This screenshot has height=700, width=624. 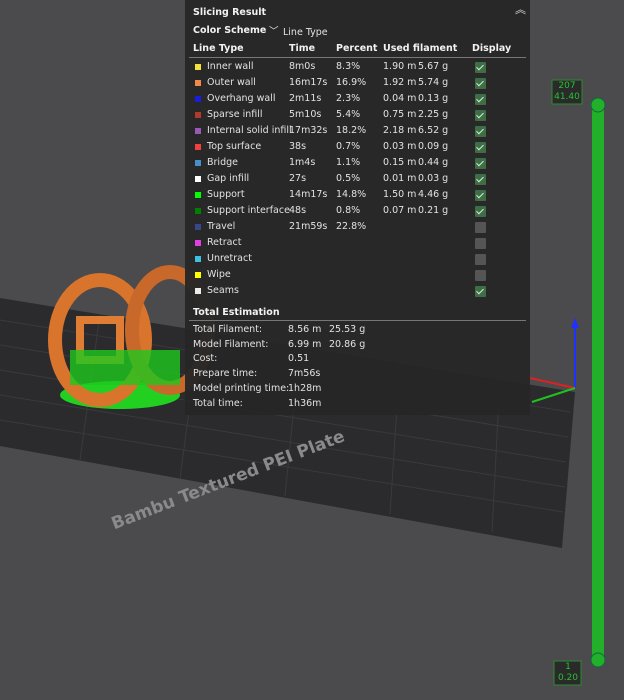 What do you see at coordinates (351, 194) in the screenshot?
I see `percent: 14.8%` at bounding box center [351, 194].